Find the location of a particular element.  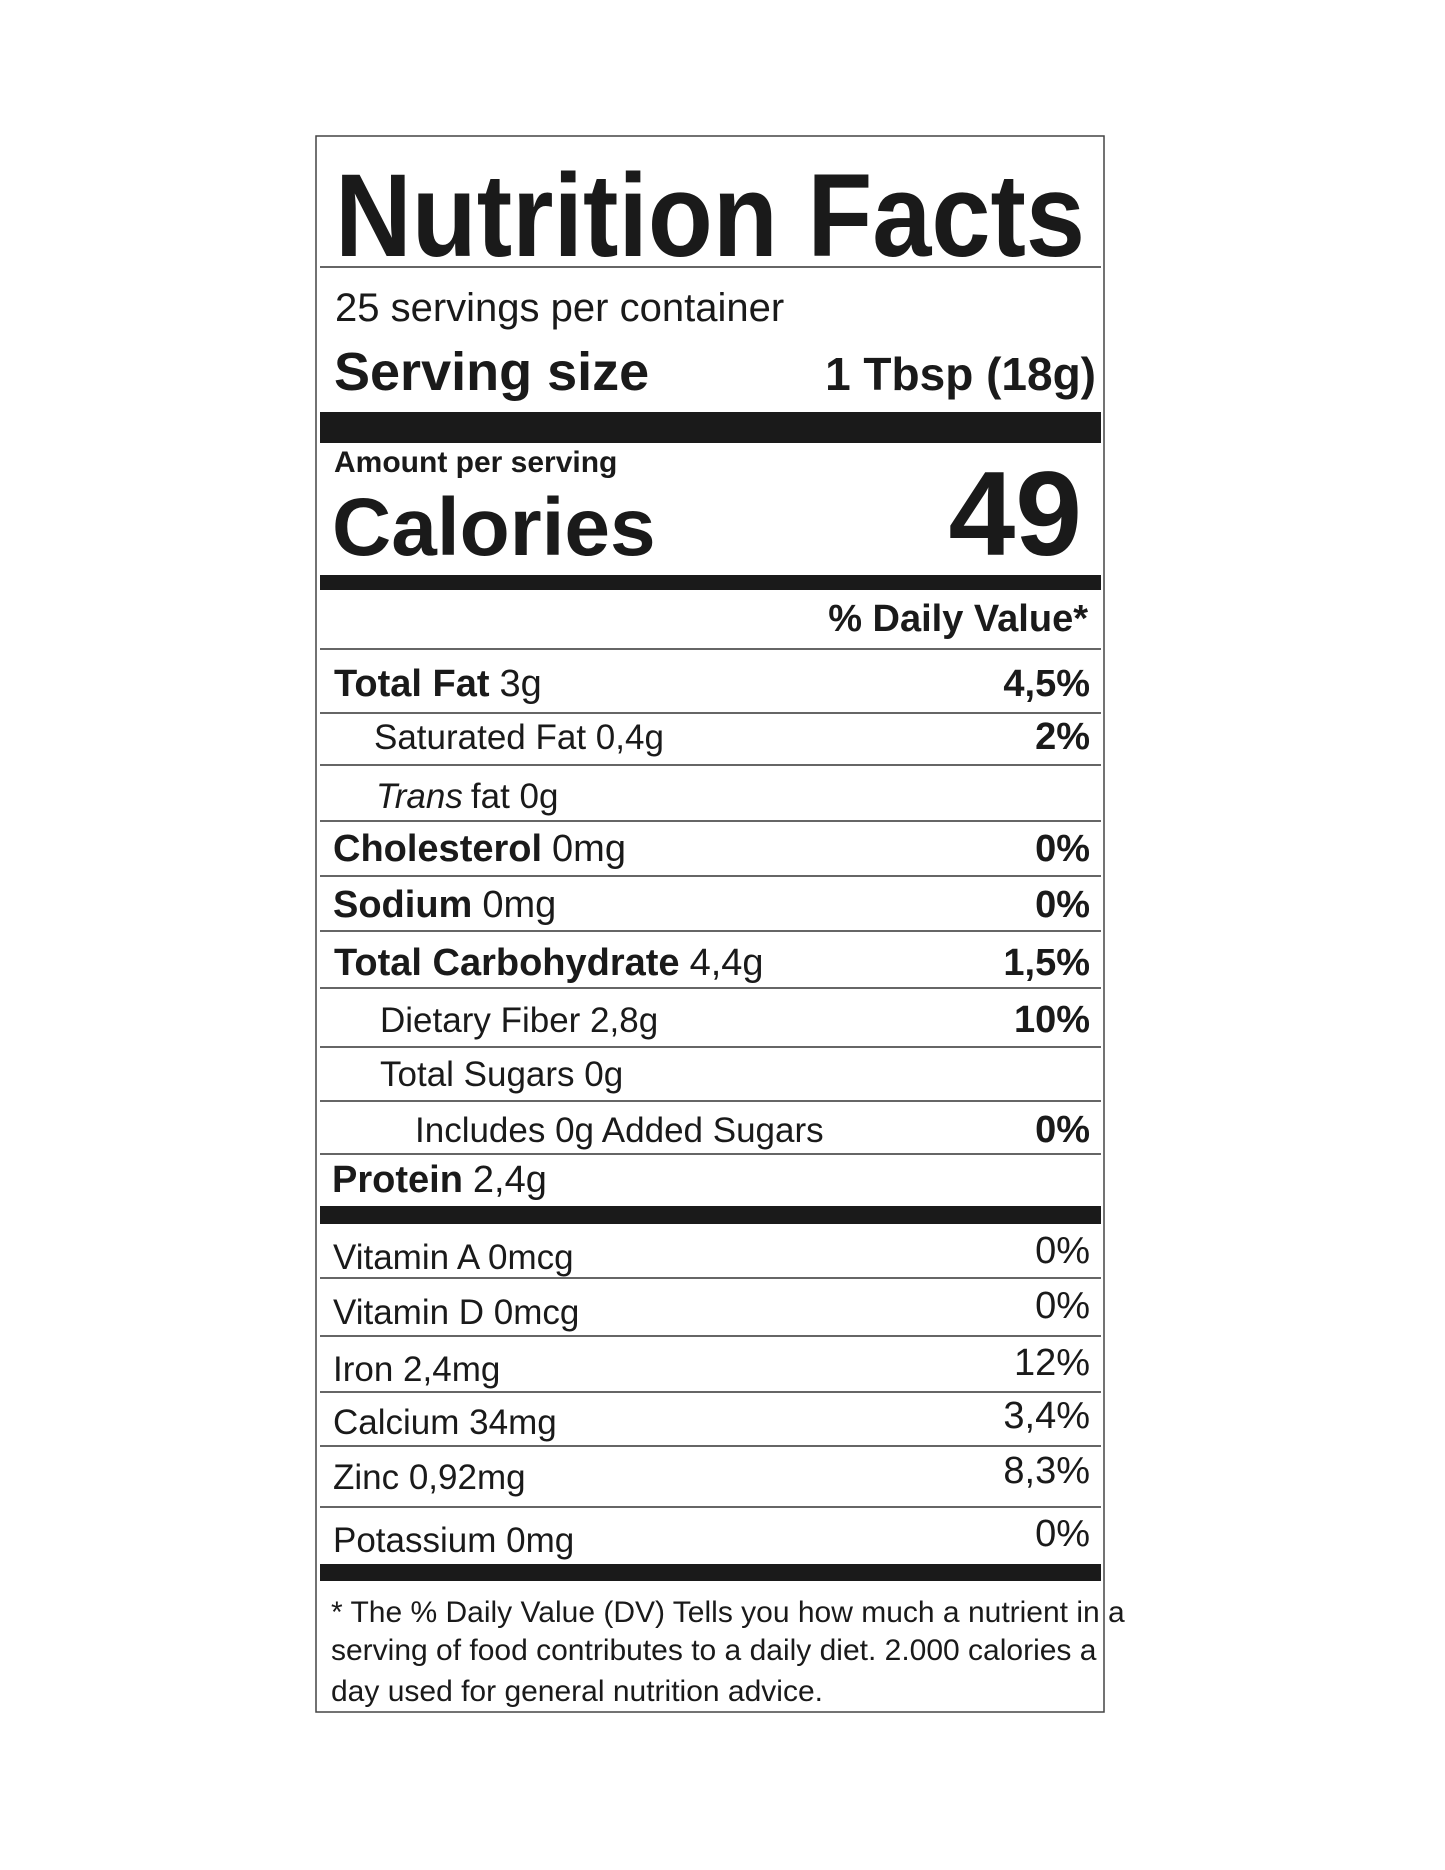

nutrient-label: Saturated Fat 0,4g is located at coordinates (519, 737).